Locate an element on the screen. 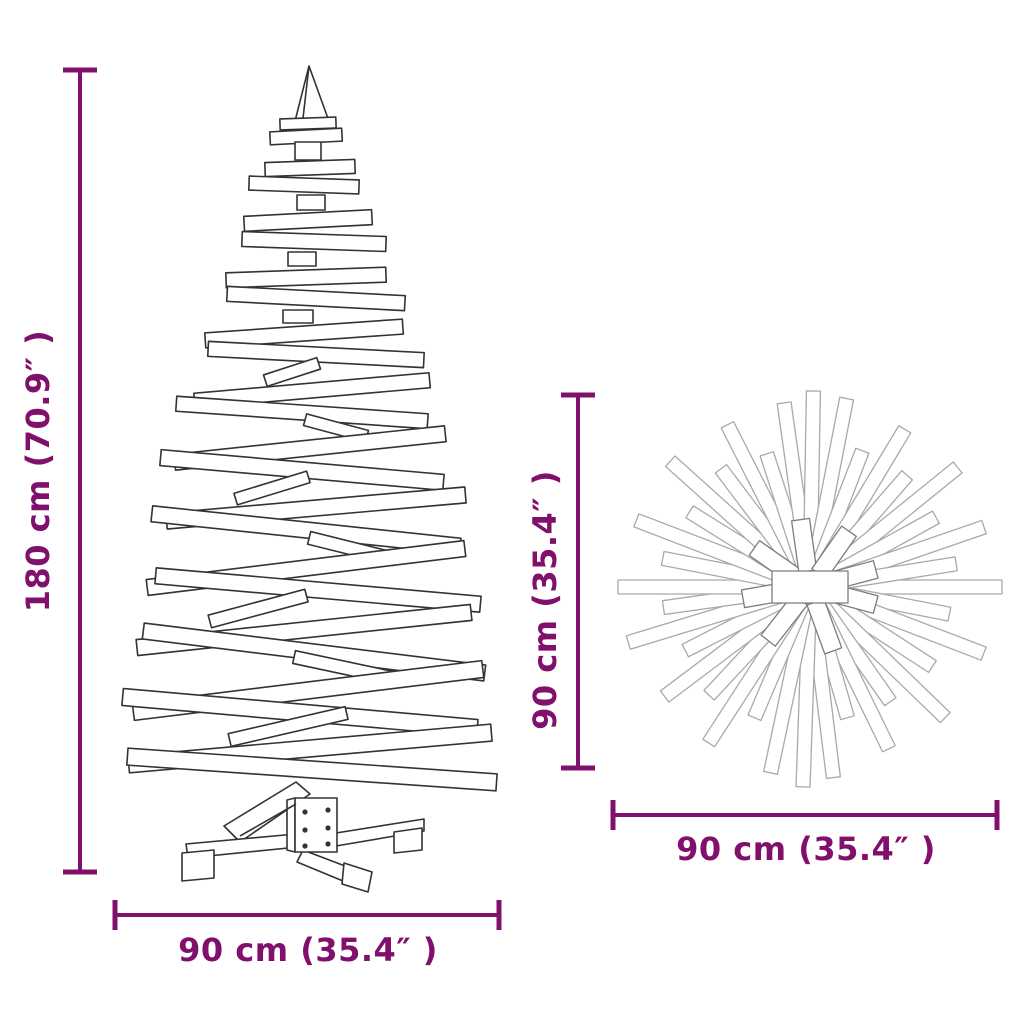  center-block is located at coordinates (810, 587).